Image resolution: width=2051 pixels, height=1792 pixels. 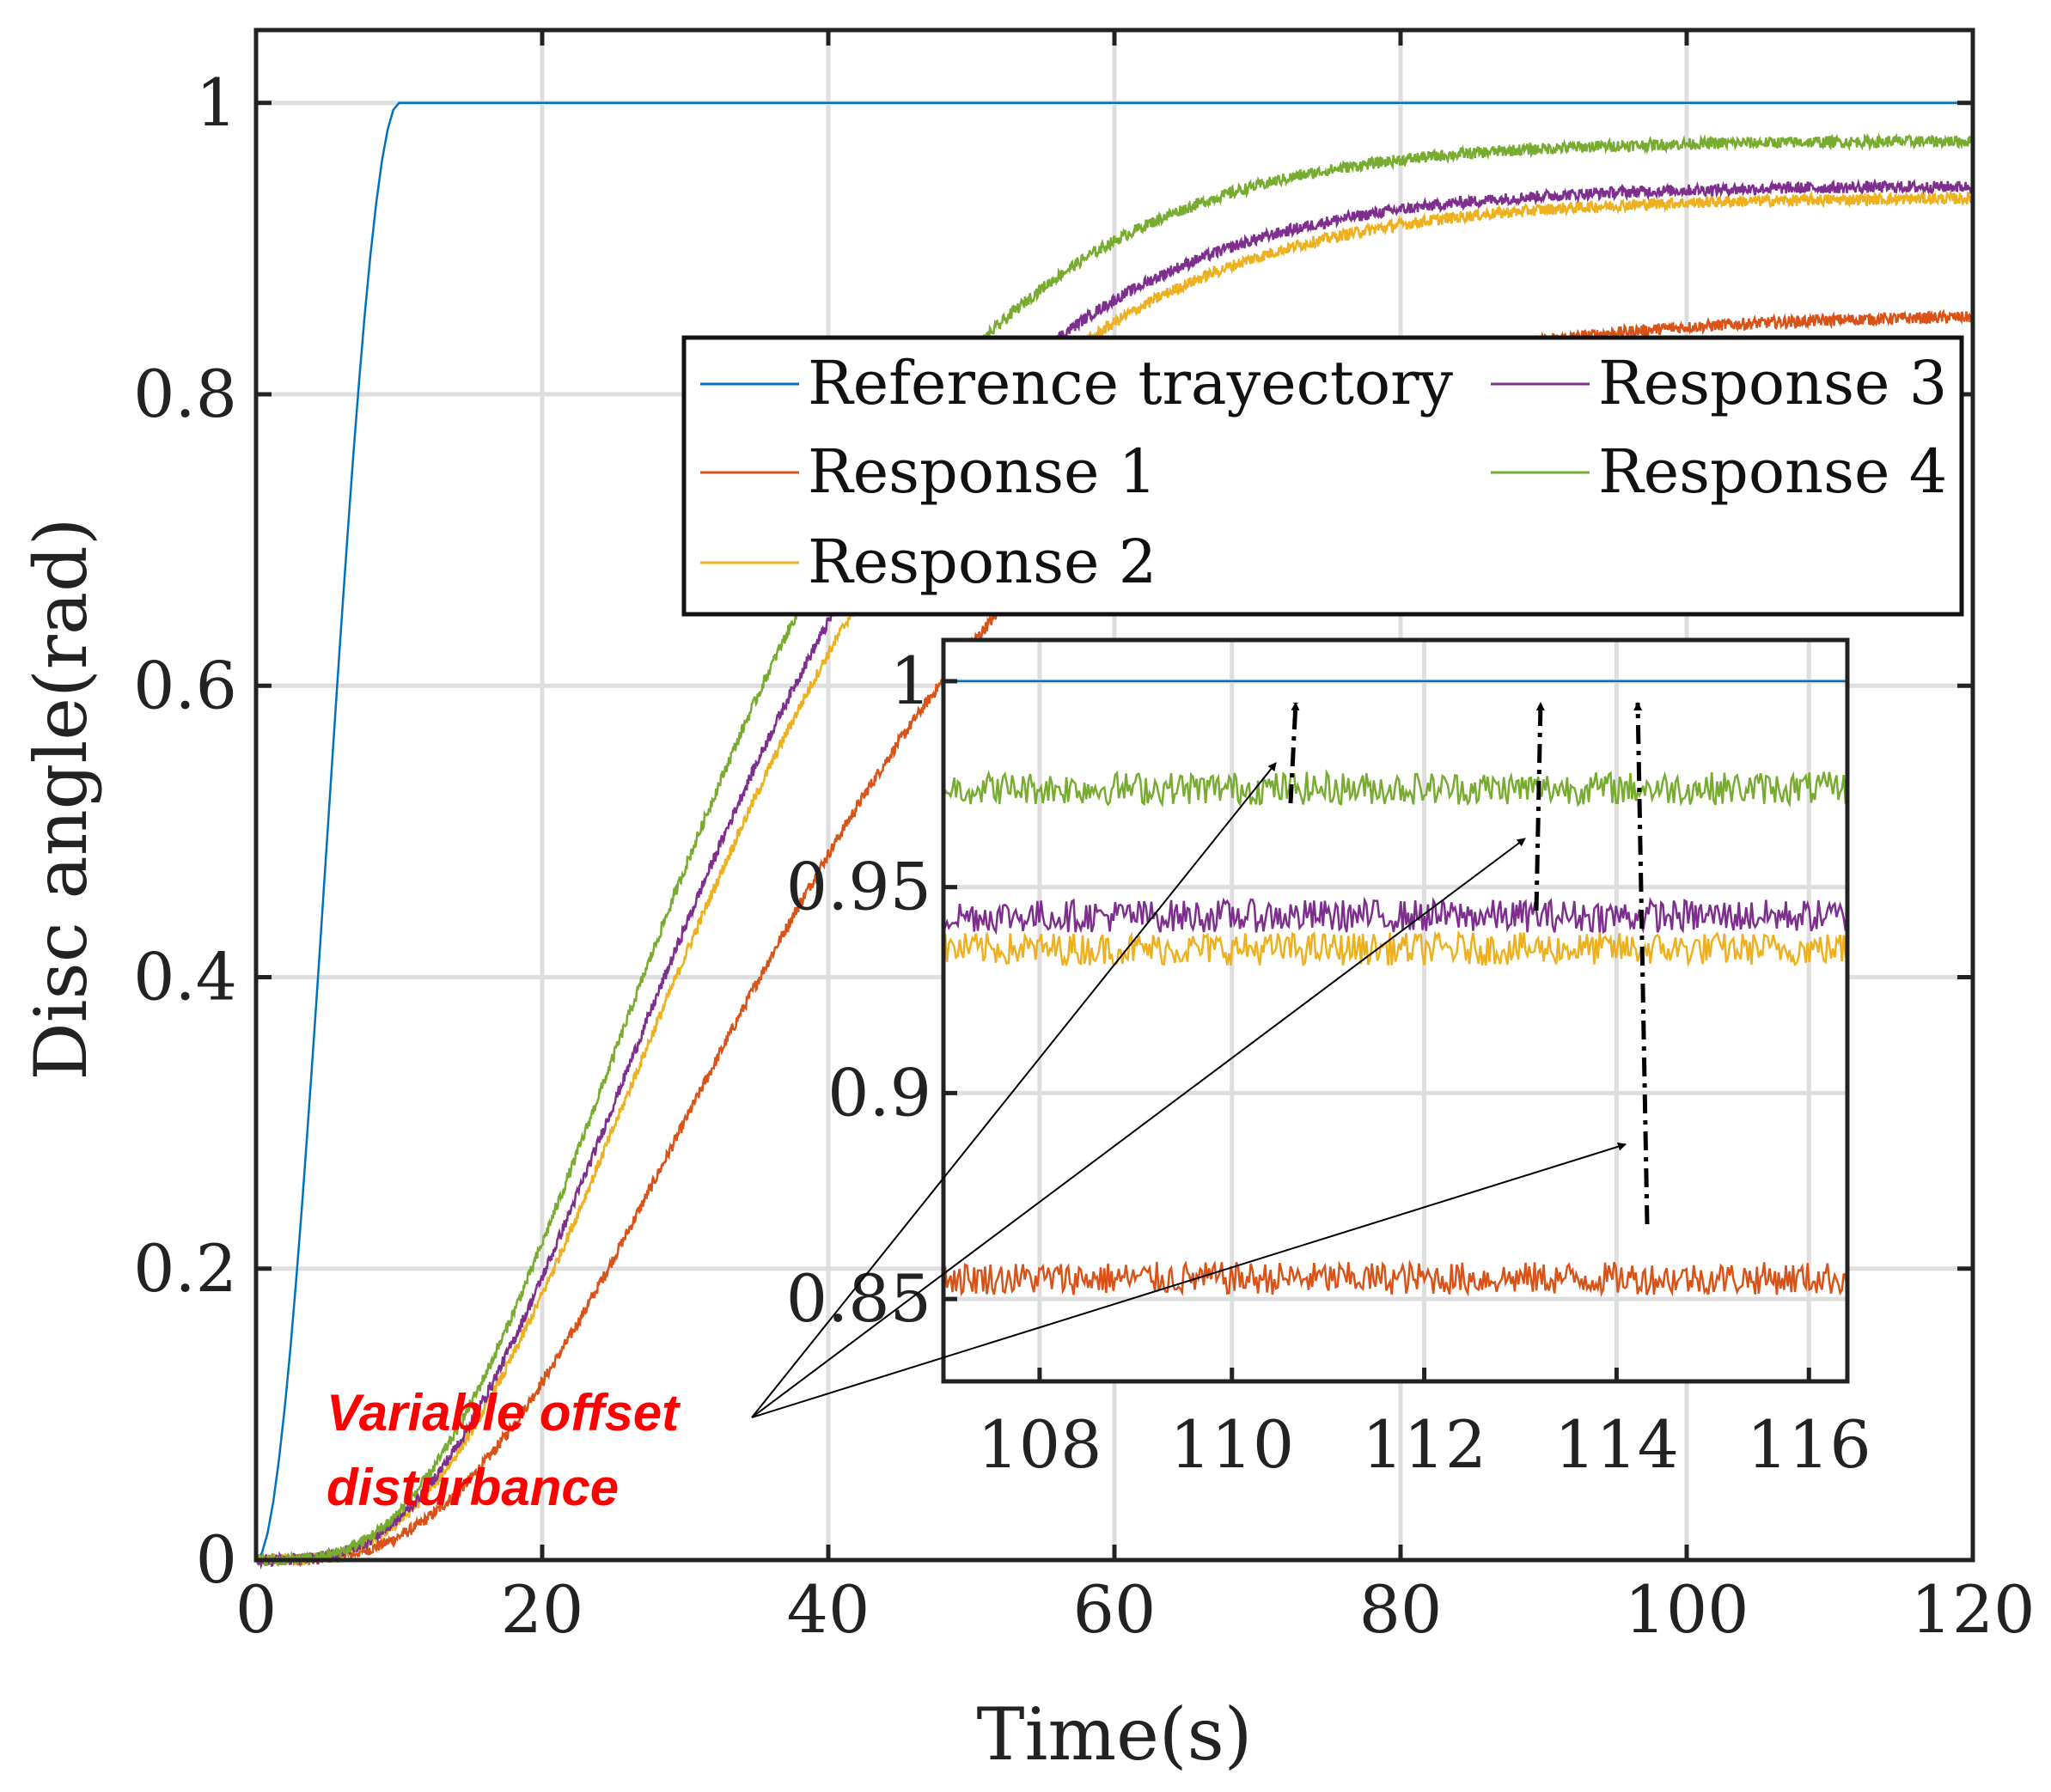 What do you see at coordinates (185, 1268) in the screenshot?
I see `y-tick-label-0.2: 0.2` at bounding box center [185, 1268].